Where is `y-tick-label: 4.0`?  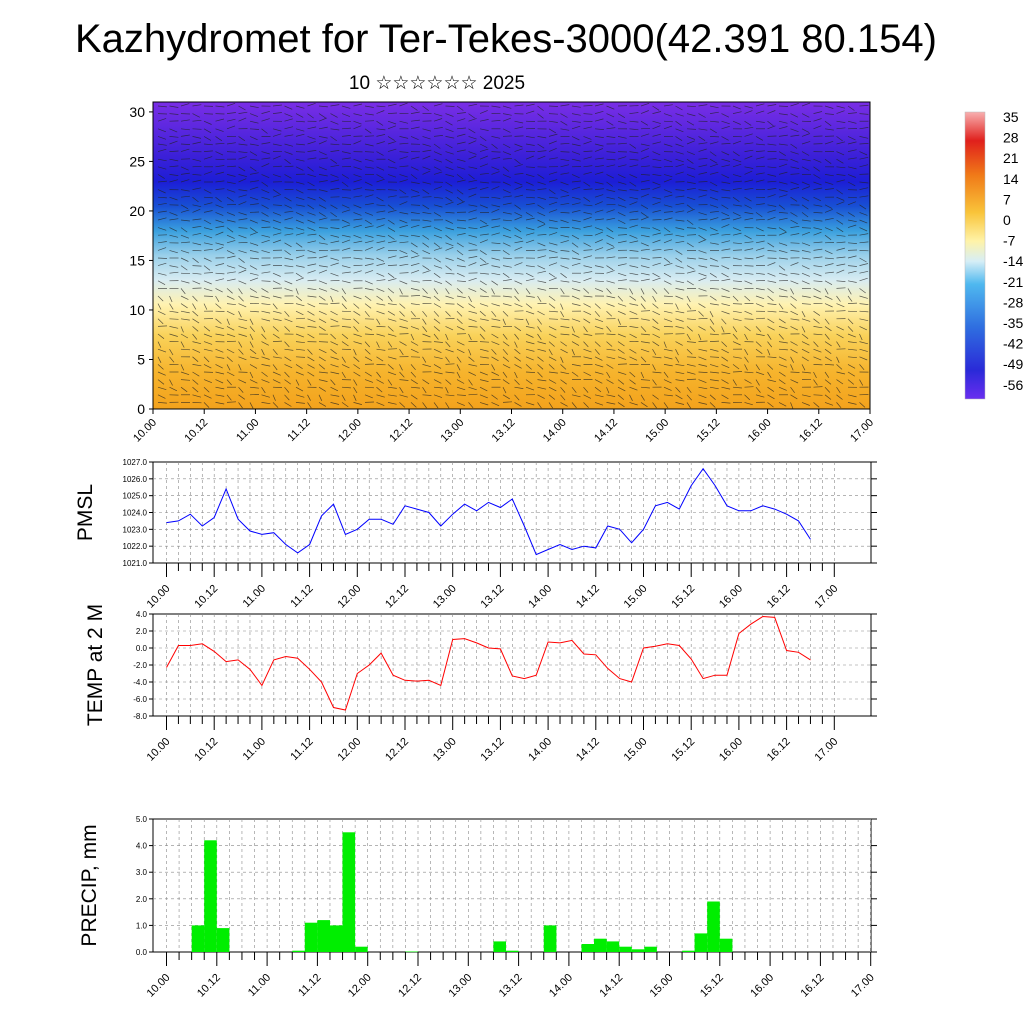
y-tick-label: 4.0 is located at coordinates (142, 846).